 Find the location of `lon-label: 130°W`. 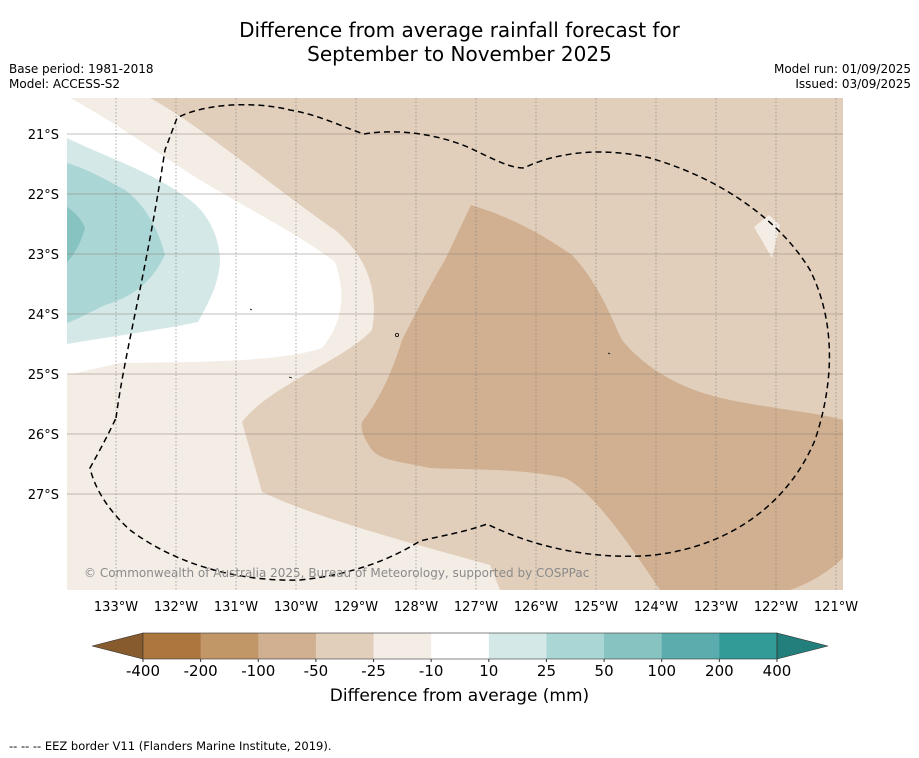

lon-label: 130°W is located at coordinates (296, 607).